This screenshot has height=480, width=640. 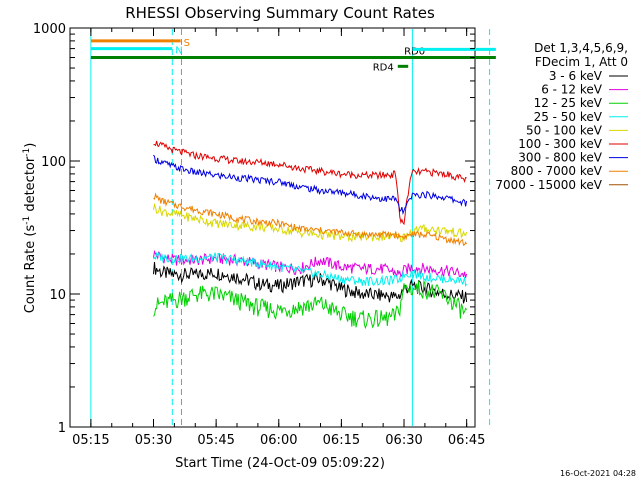 What do you see at coordinates (178, 51) in the screenshot?
I see `state-bar-label-1: N` at bounding box center [178, 51].